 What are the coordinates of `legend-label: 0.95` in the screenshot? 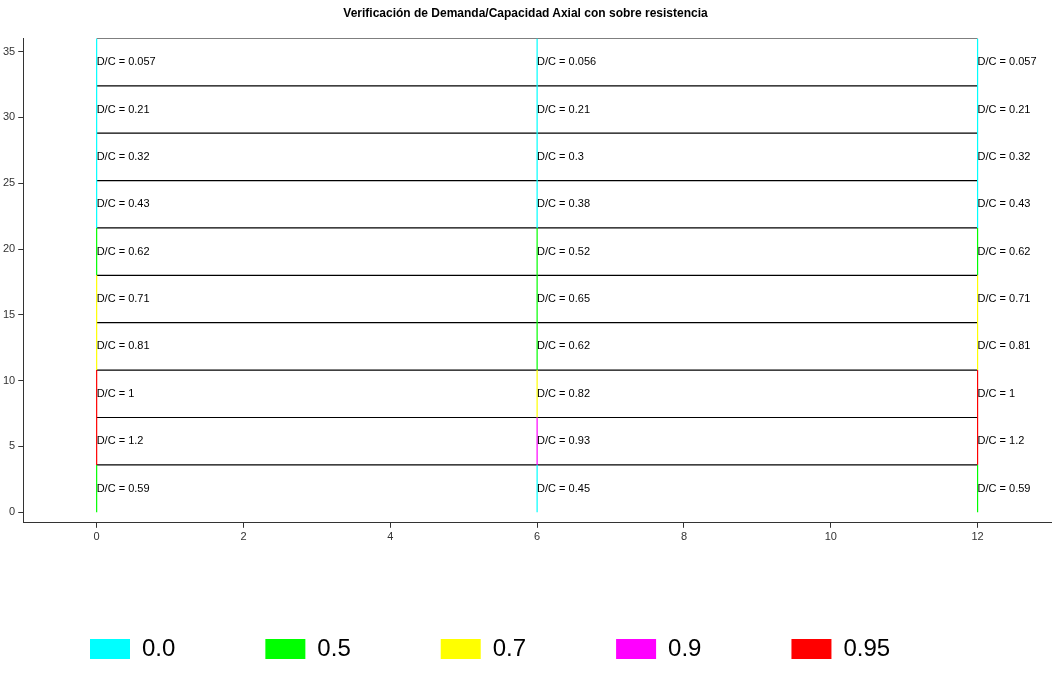 It's located at (867, 647).